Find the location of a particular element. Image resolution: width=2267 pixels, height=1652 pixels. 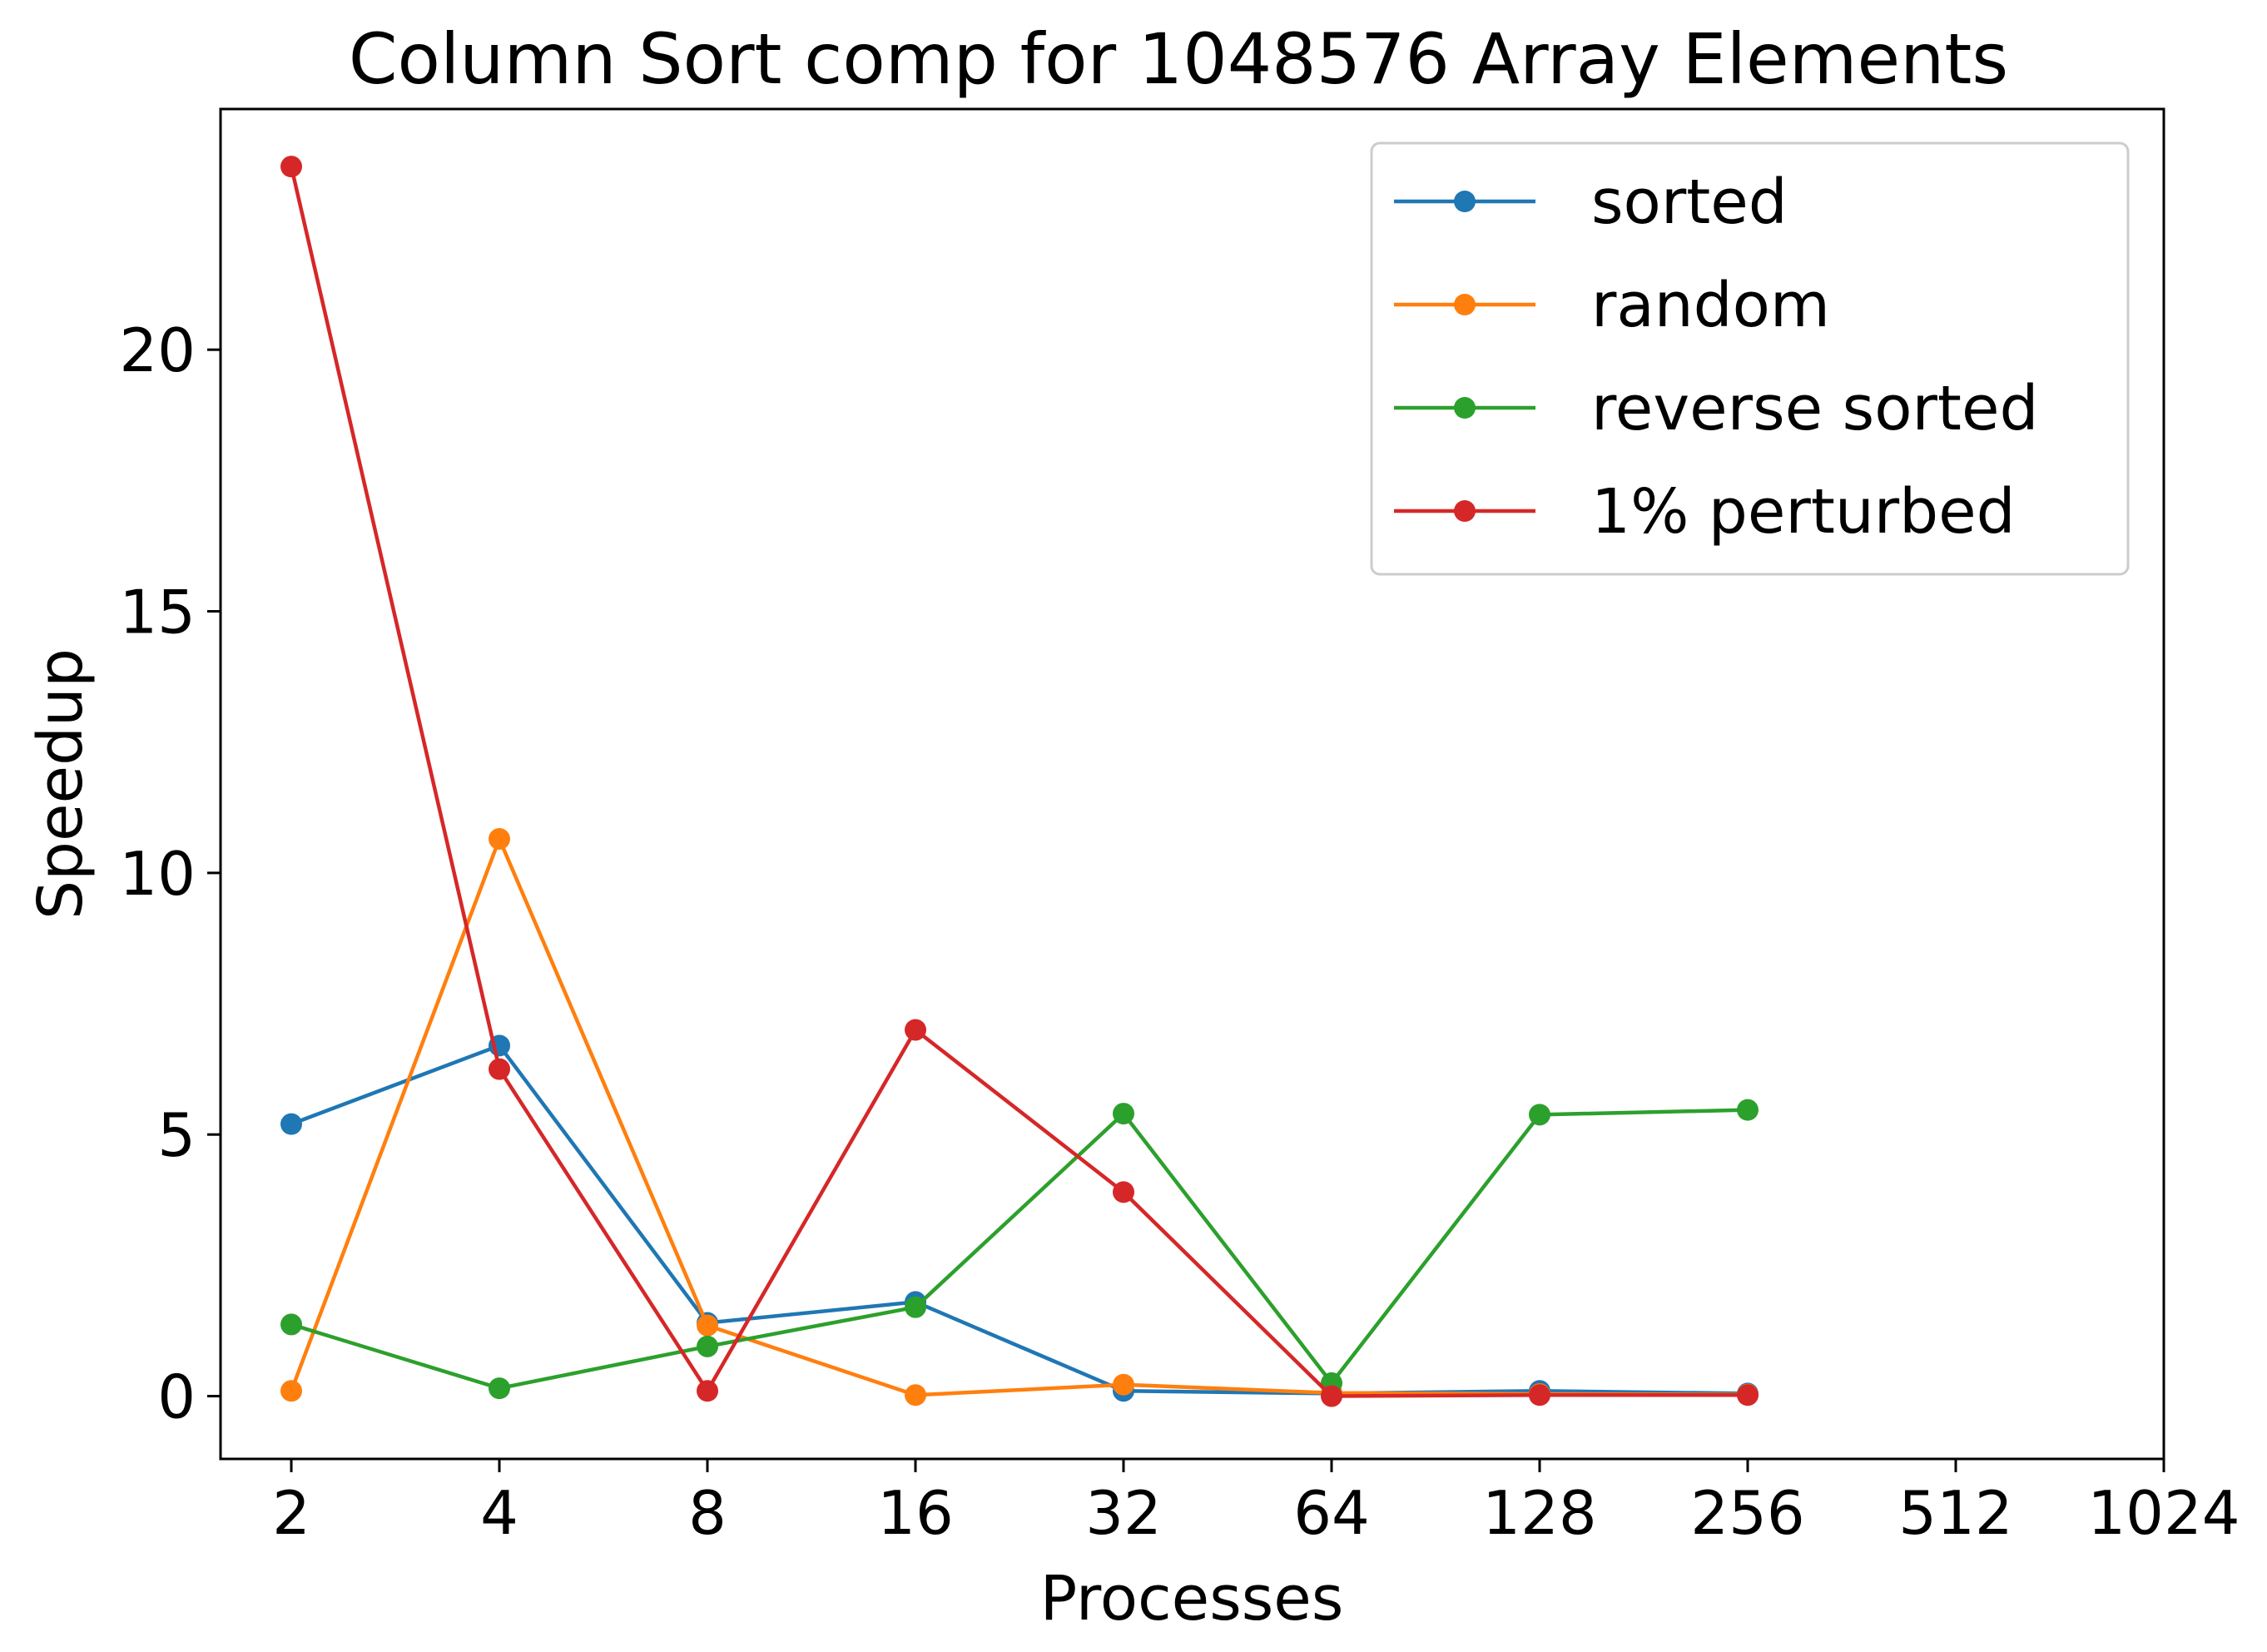

y-axis-label: Speedup is located at coordinates (61, 784).